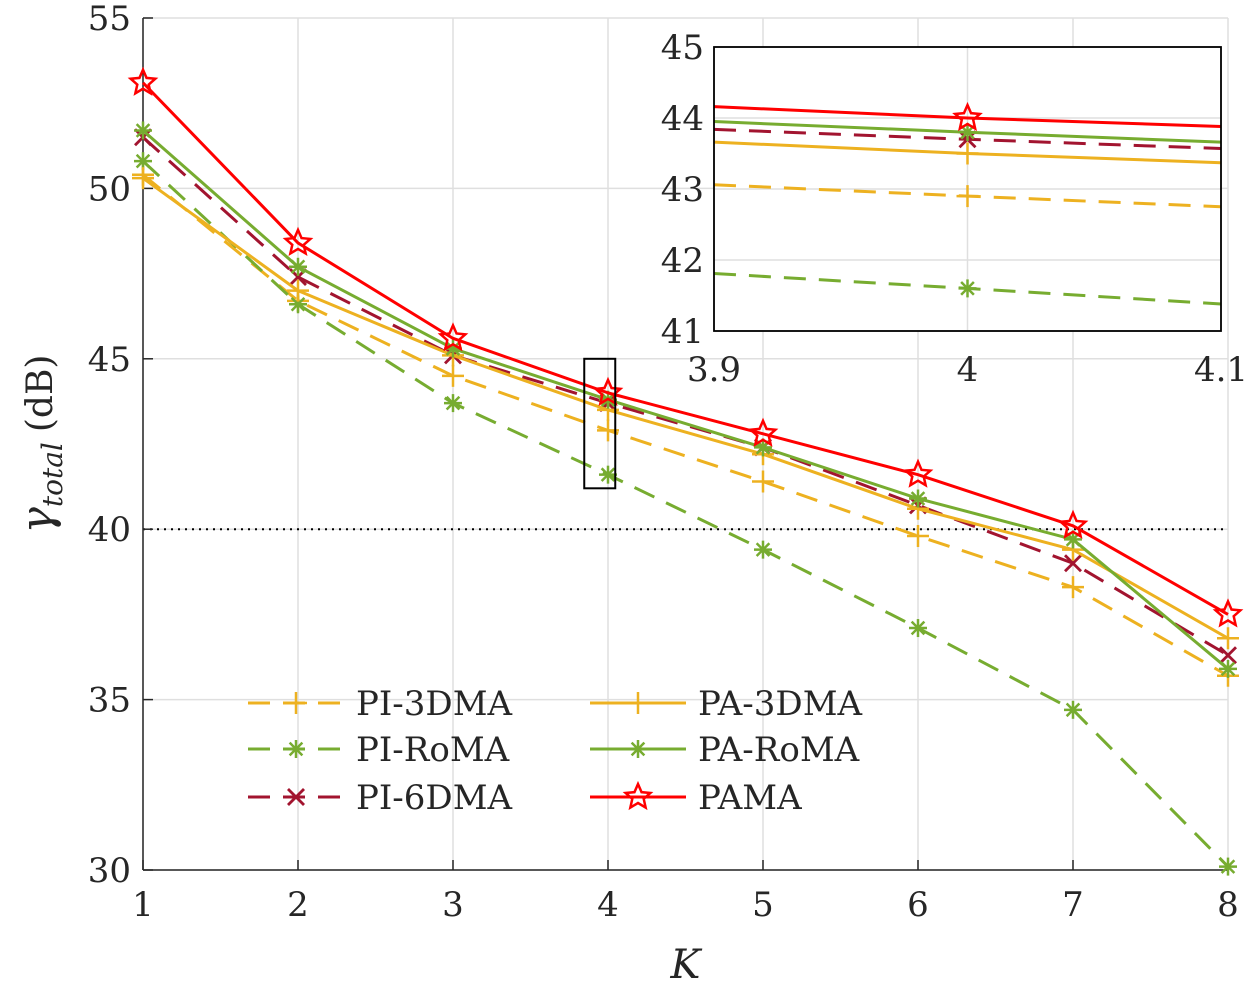  I want to click on inset-data-point-pama, so click(967, 116).